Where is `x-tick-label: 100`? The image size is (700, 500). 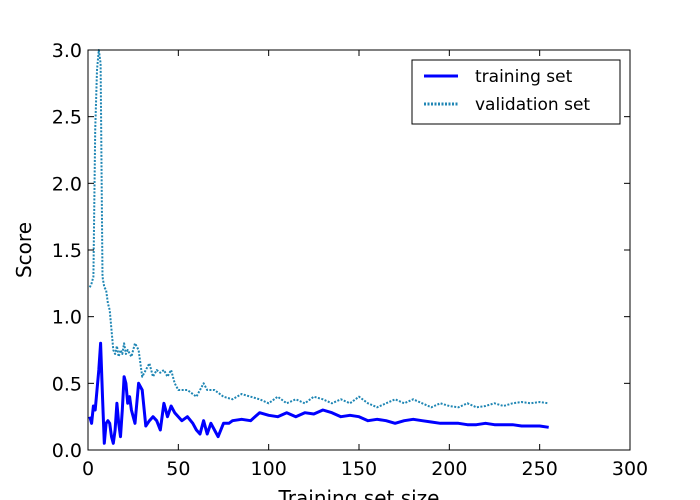
x-tick-label: 100 is located at coordinates (269, 469).